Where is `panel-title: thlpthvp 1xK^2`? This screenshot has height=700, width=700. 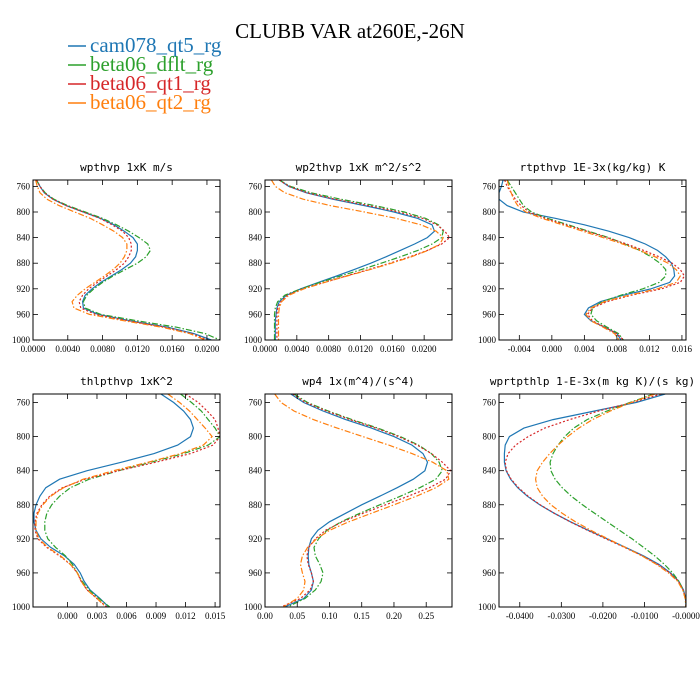
panel-title: thlpthvp 1xK^2 is located at coordinates (126, 381).